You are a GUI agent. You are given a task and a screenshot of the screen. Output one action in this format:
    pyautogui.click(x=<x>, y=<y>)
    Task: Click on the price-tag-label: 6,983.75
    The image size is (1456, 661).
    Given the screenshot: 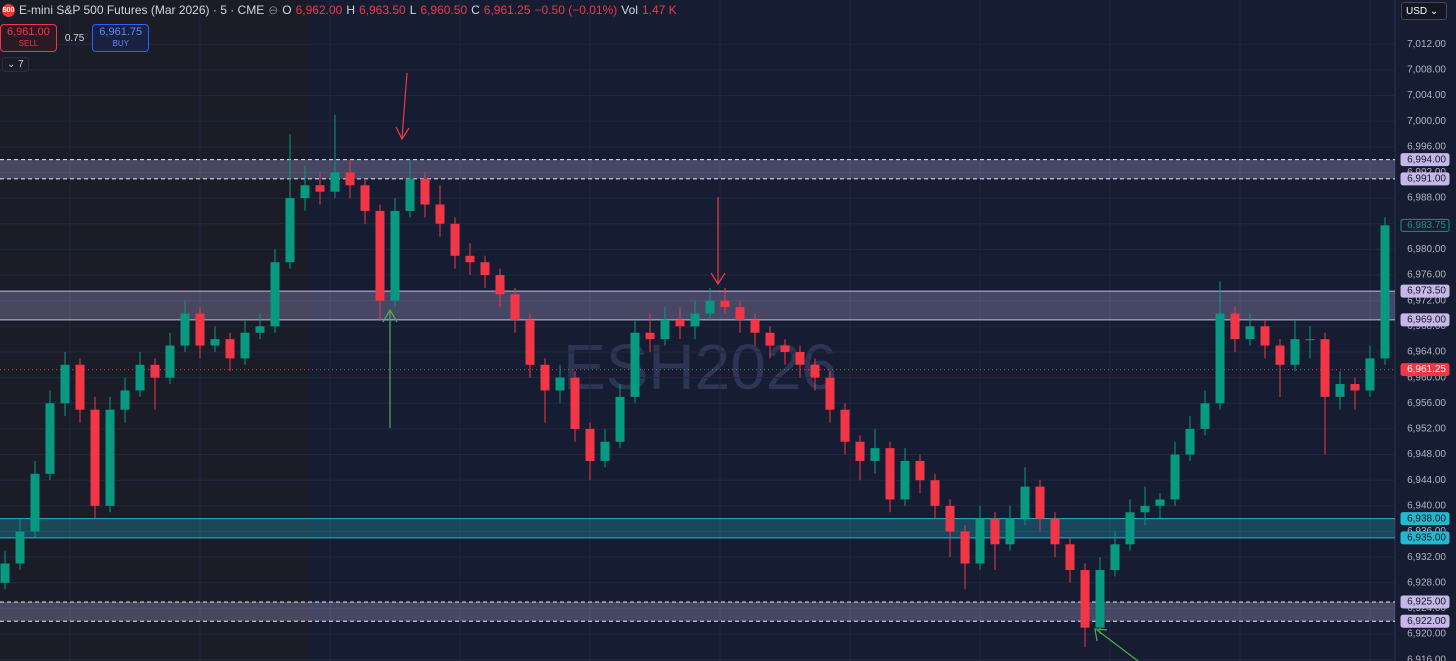 What is the action you would take?
    pyautogui.click(x=1426, y=225)
    